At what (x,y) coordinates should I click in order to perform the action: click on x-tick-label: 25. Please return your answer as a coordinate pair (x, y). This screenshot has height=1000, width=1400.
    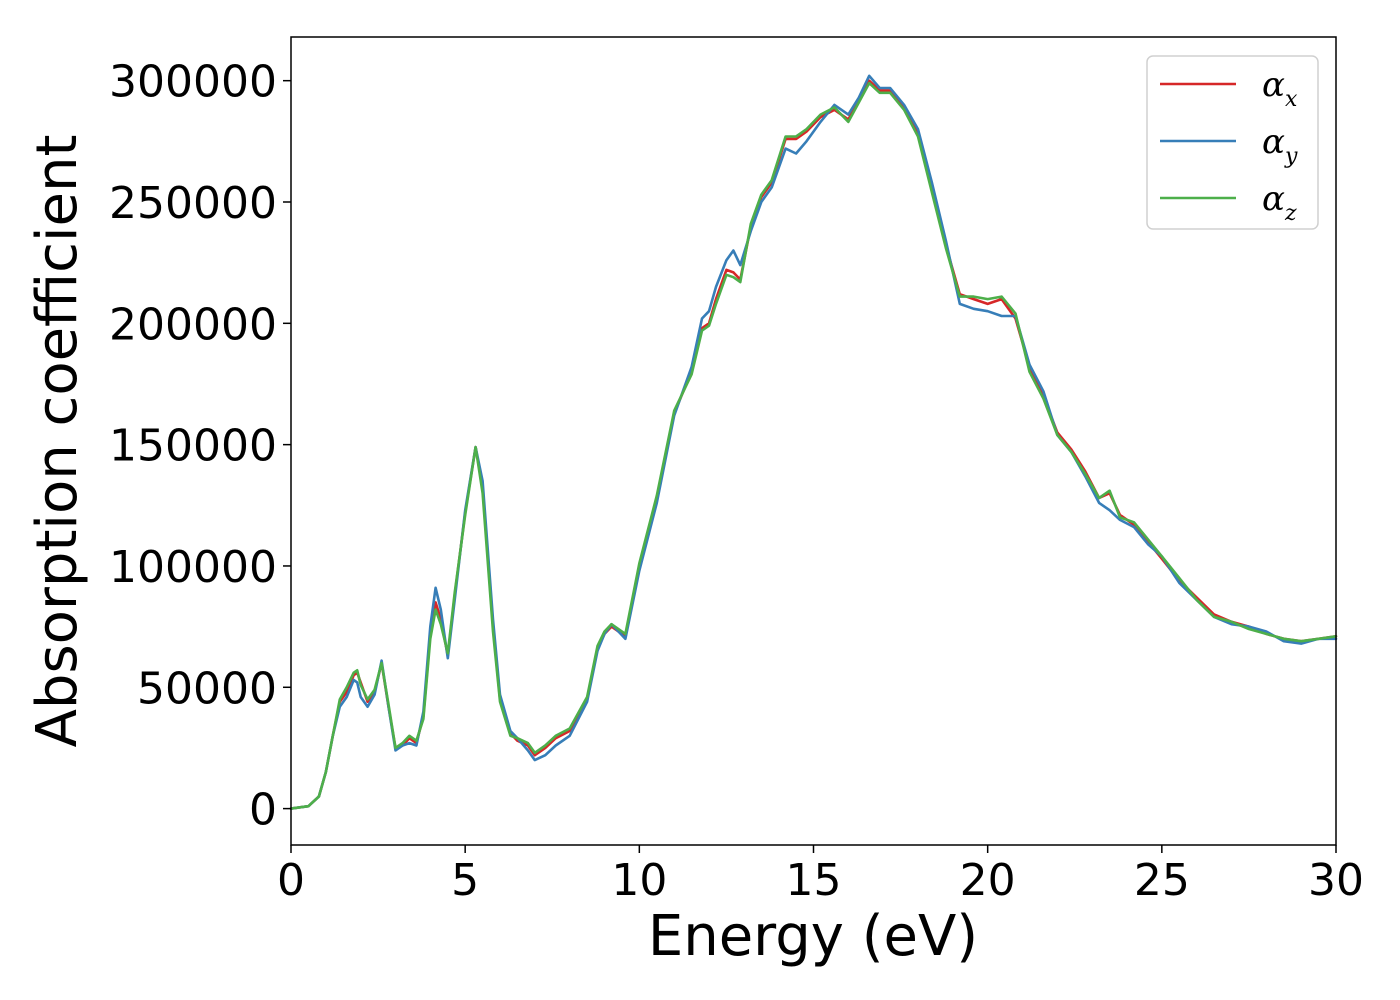
    Looking at the image, I should click on (1162, 880).